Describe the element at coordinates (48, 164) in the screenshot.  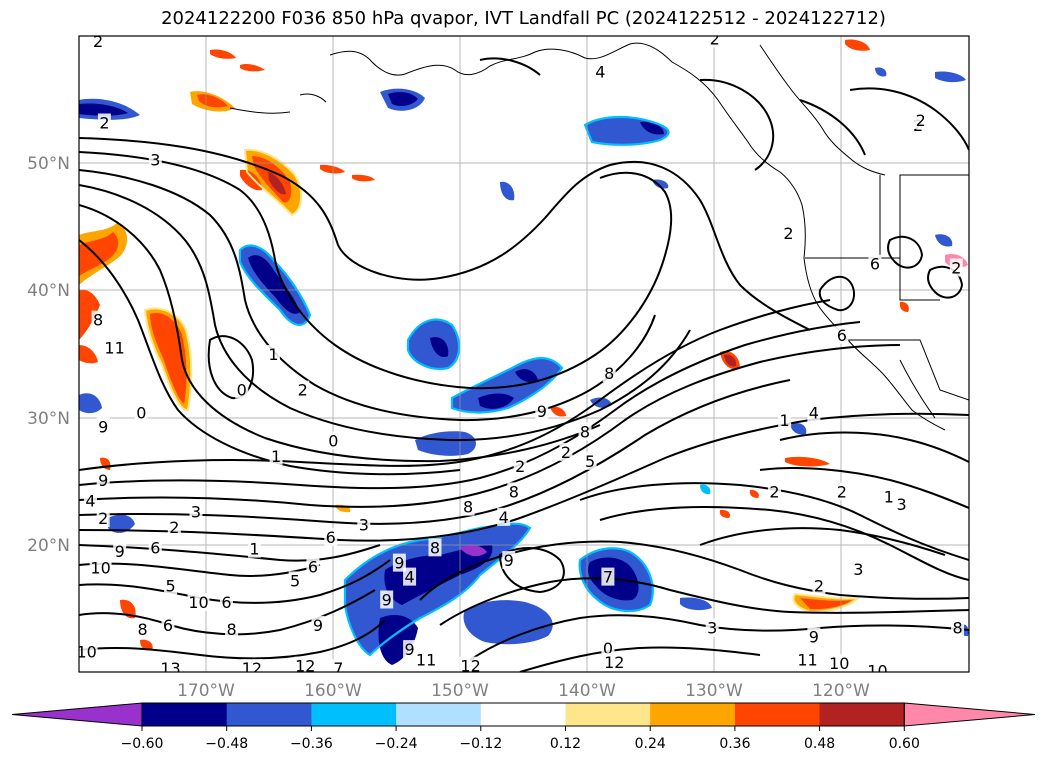
I see `lat-tick-label: 50°N` at that location.